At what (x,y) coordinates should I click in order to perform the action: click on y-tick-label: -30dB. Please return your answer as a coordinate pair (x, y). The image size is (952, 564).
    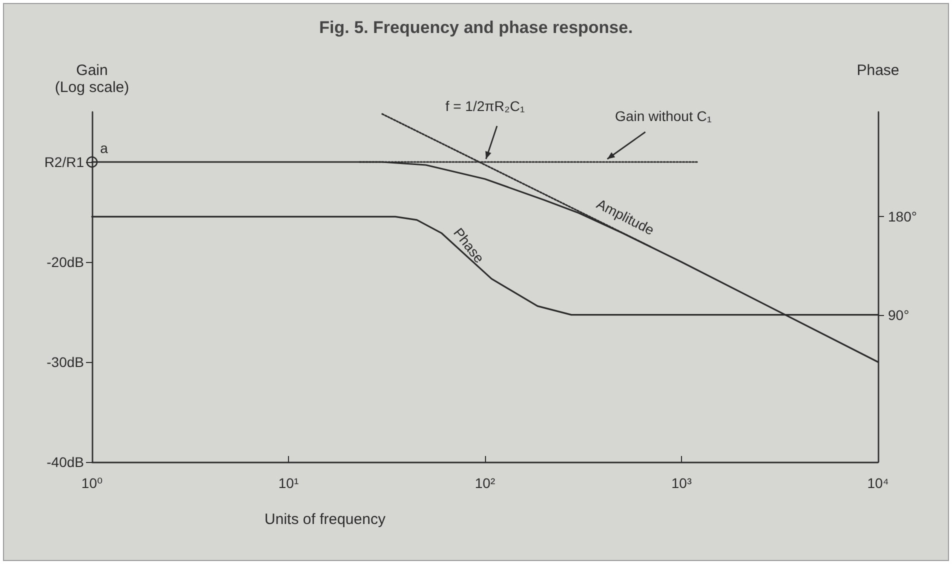
    Looking at the image, I should click on (65, 362).